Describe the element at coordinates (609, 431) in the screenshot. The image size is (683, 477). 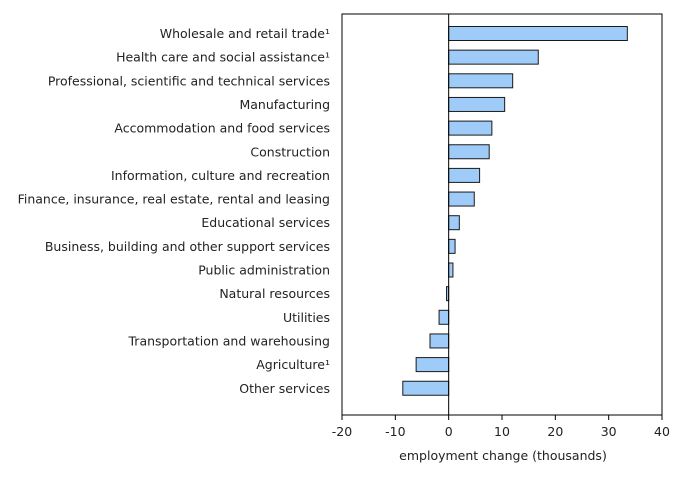
I see `x-tick-label: 30` at that location.